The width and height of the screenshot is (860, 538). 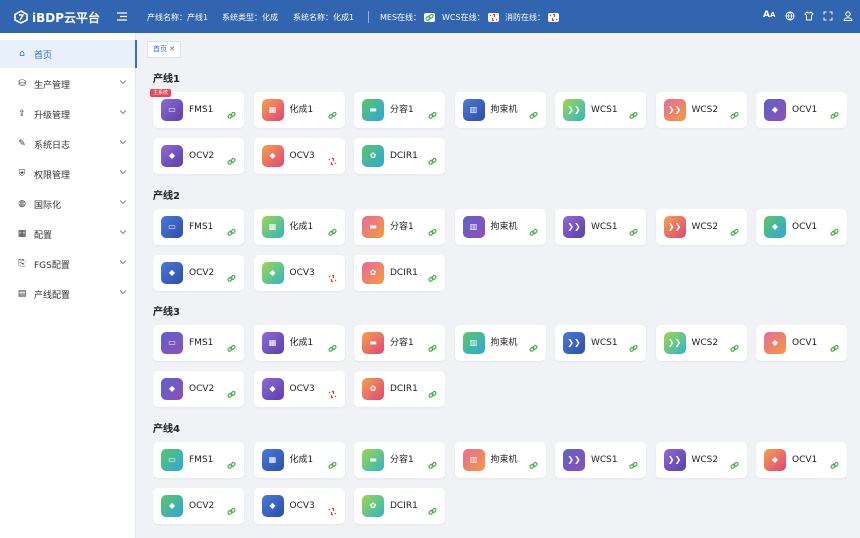 I want to click on device-name: OCV2, so click(x=202, y=389).